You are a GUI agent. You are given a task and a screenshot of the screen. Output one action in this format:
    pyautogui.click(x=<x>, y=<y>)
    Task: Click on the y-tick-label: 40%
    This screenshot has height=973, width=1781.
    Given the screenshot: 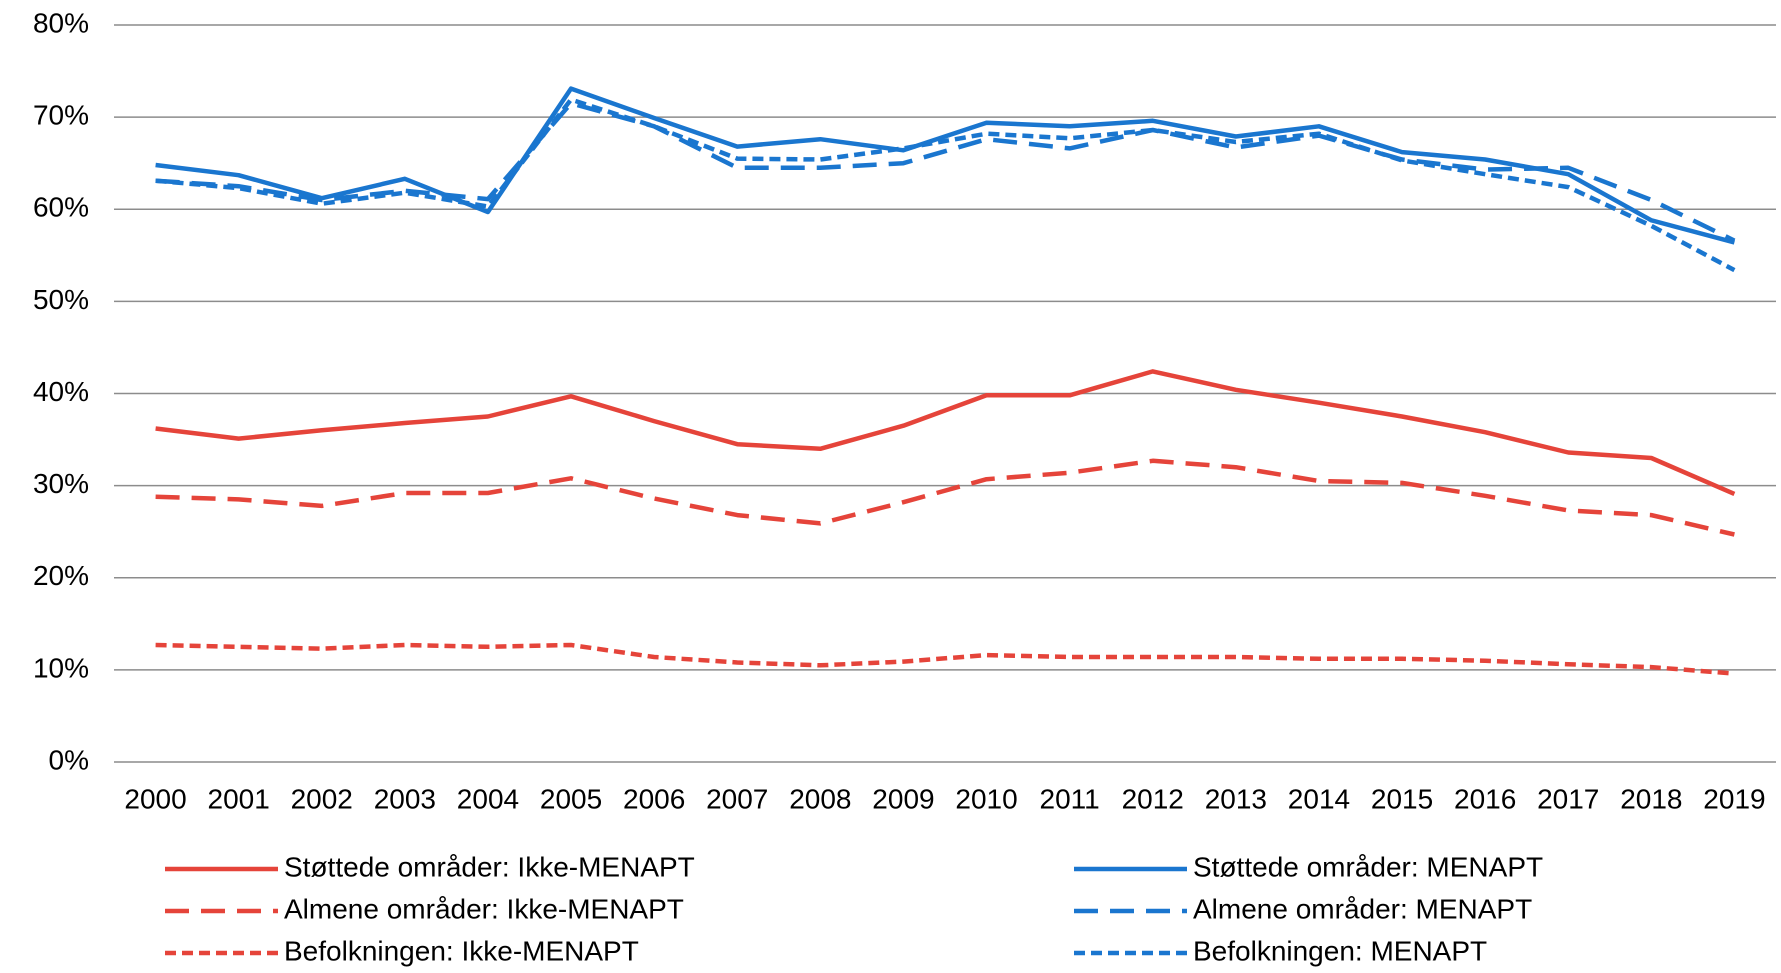 What is the action you would take?
    pyautogui.click(x=61, y=391)
    